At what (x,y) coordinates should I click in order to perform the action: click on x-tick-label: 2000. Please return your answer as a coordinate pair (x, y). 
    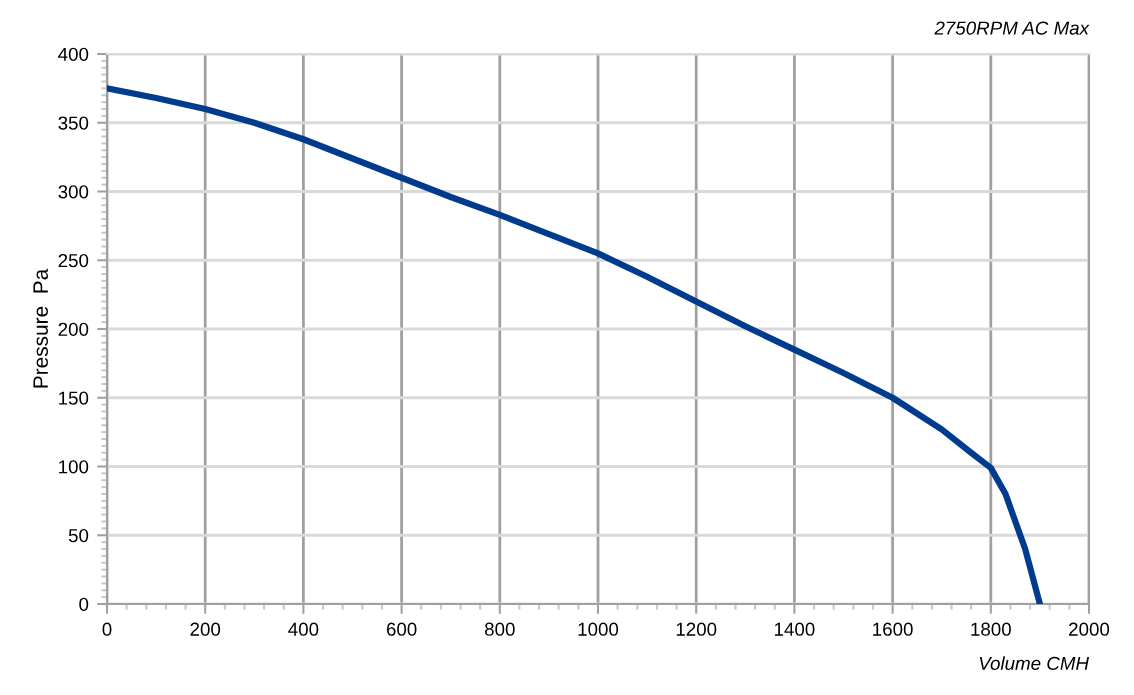
    Looking at the image, I should click on (1089, 629).